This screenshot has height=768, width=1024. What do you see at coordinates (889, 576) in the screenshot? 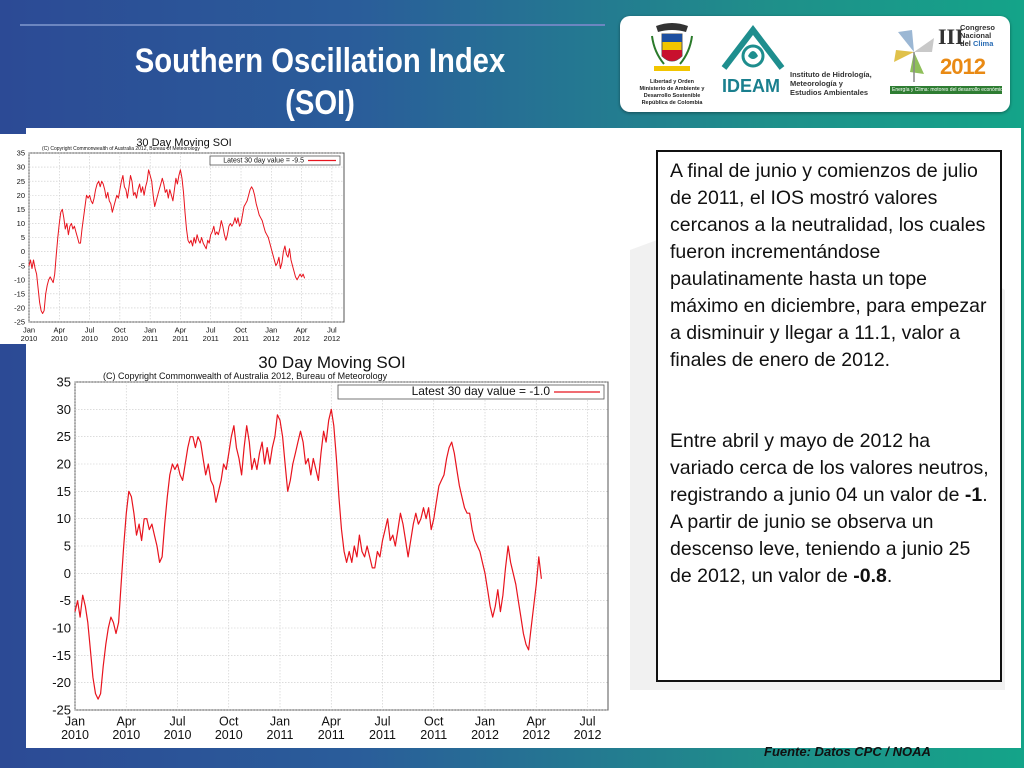
I see `paragraph-2-text-c: .` at bounding box center [889, 576].